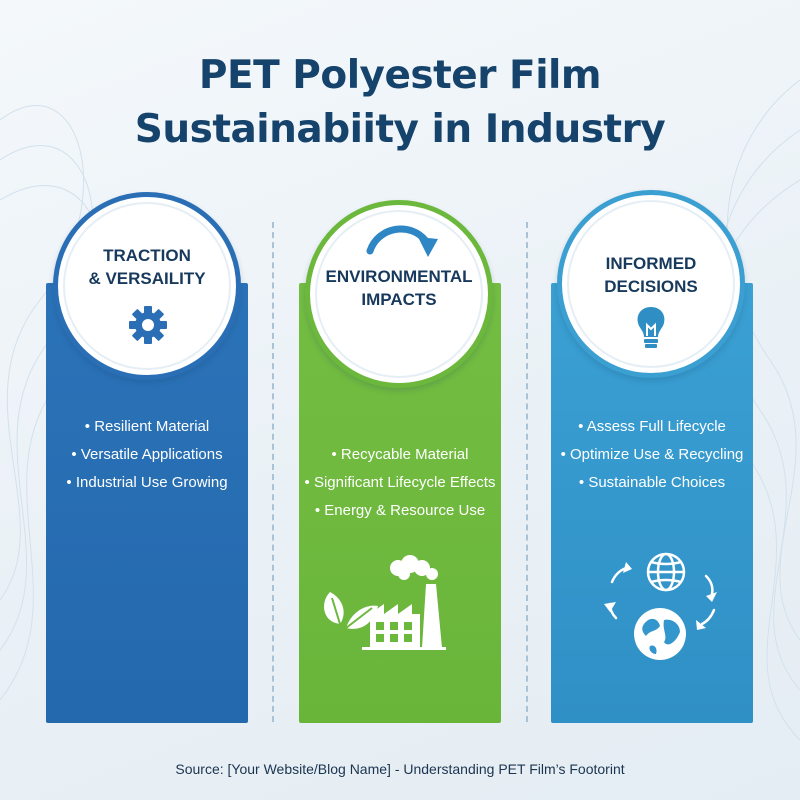  I want to click on list-item: Energy & Resource Use, so click(400, 511).